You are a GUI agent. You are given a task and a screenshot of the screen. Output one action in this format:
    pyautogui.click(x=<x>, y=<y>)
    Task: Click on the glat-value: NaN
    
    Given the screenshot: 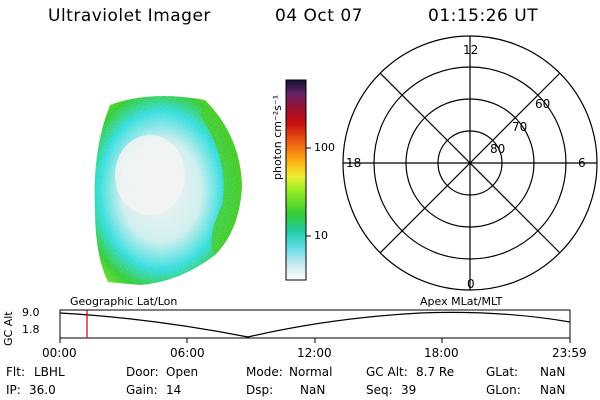 What is the action you would take?
    pyautogui.click(x=553, y=372)
    